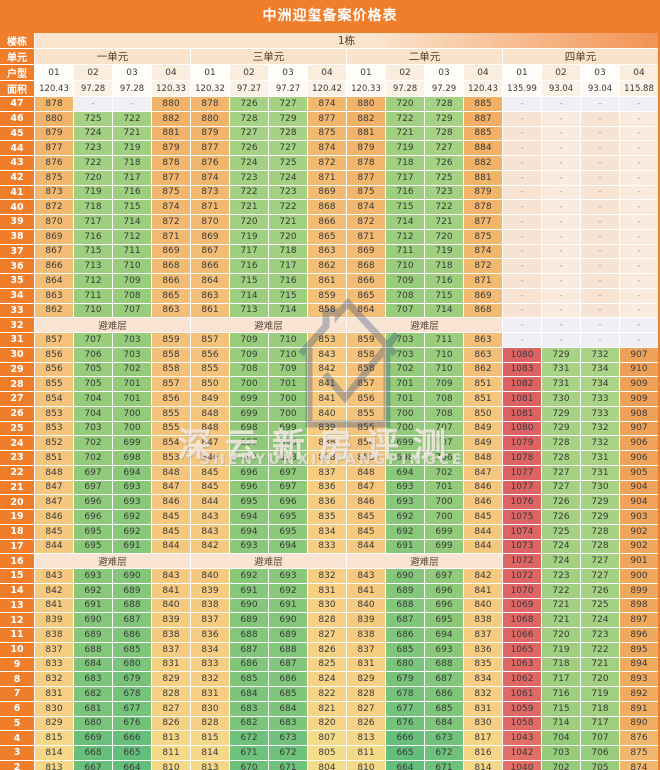  I want to click on price-cell: 865, so click(171, 295).